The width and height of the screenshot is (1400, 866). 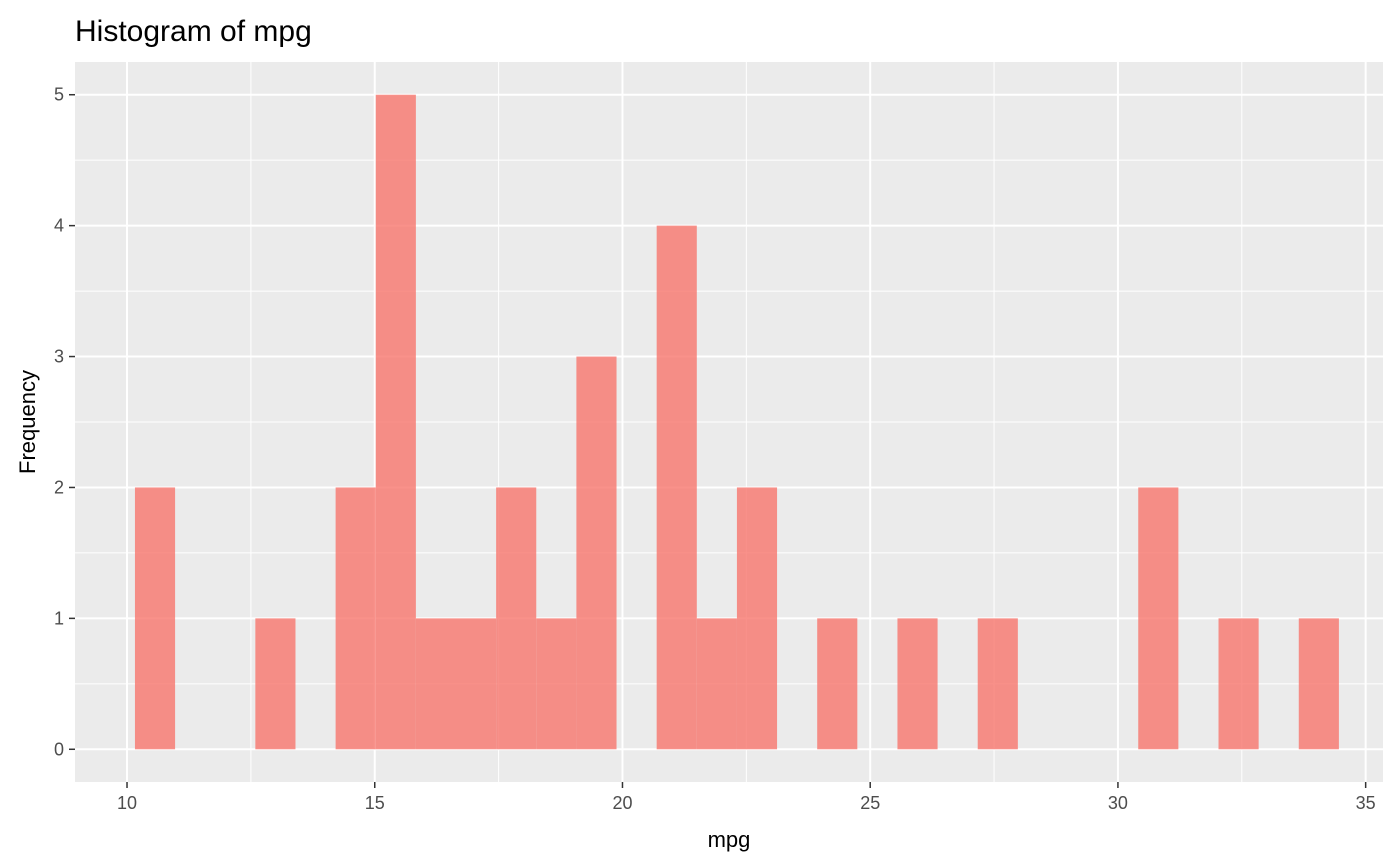 I want to click on y-tick-label: 3, so click(x=59, y=357).